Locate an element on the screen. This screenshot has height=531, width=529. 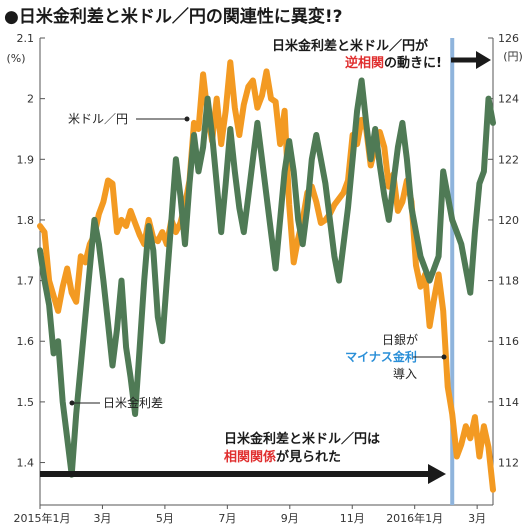
right-axis-unit: (円) is located at coordinates (513, 56).